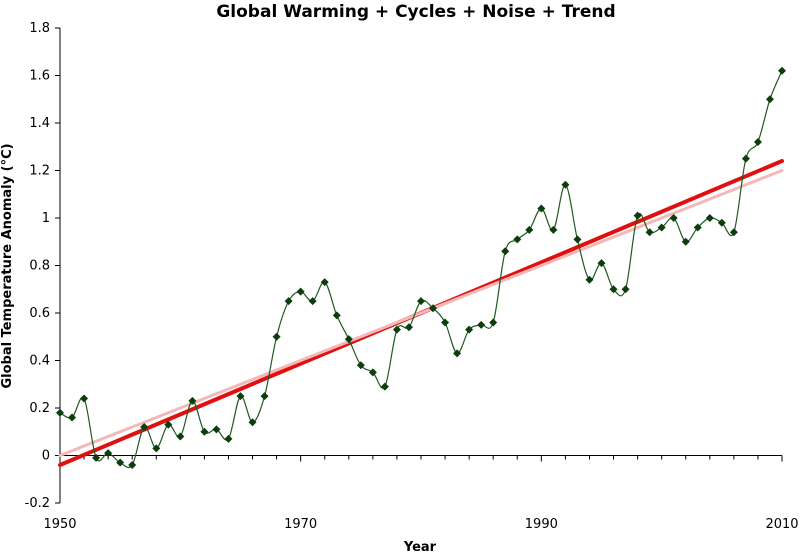 Image resolution: width=800 pixels, height=554 pixels. What do you see at coordinates (300, 524) in the screenshot?
I see `x-tick-label: 1970` at bounding box center [300, 524].